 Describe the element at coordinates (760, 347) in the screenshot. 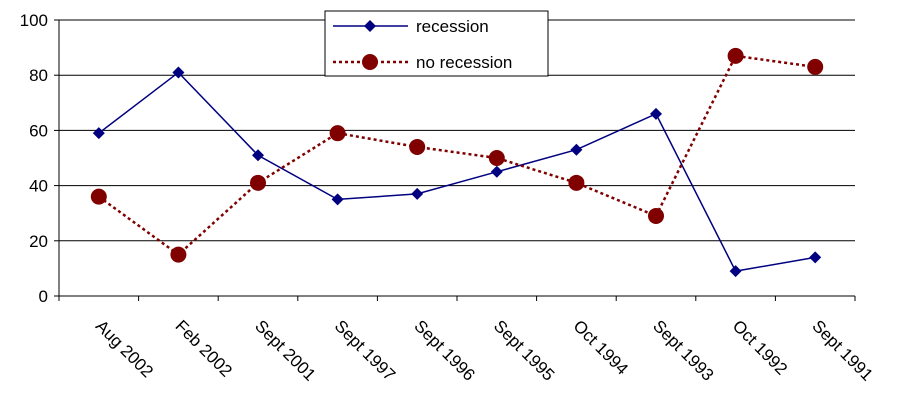

I see `x-tick-label: Oct 1992` at that location.